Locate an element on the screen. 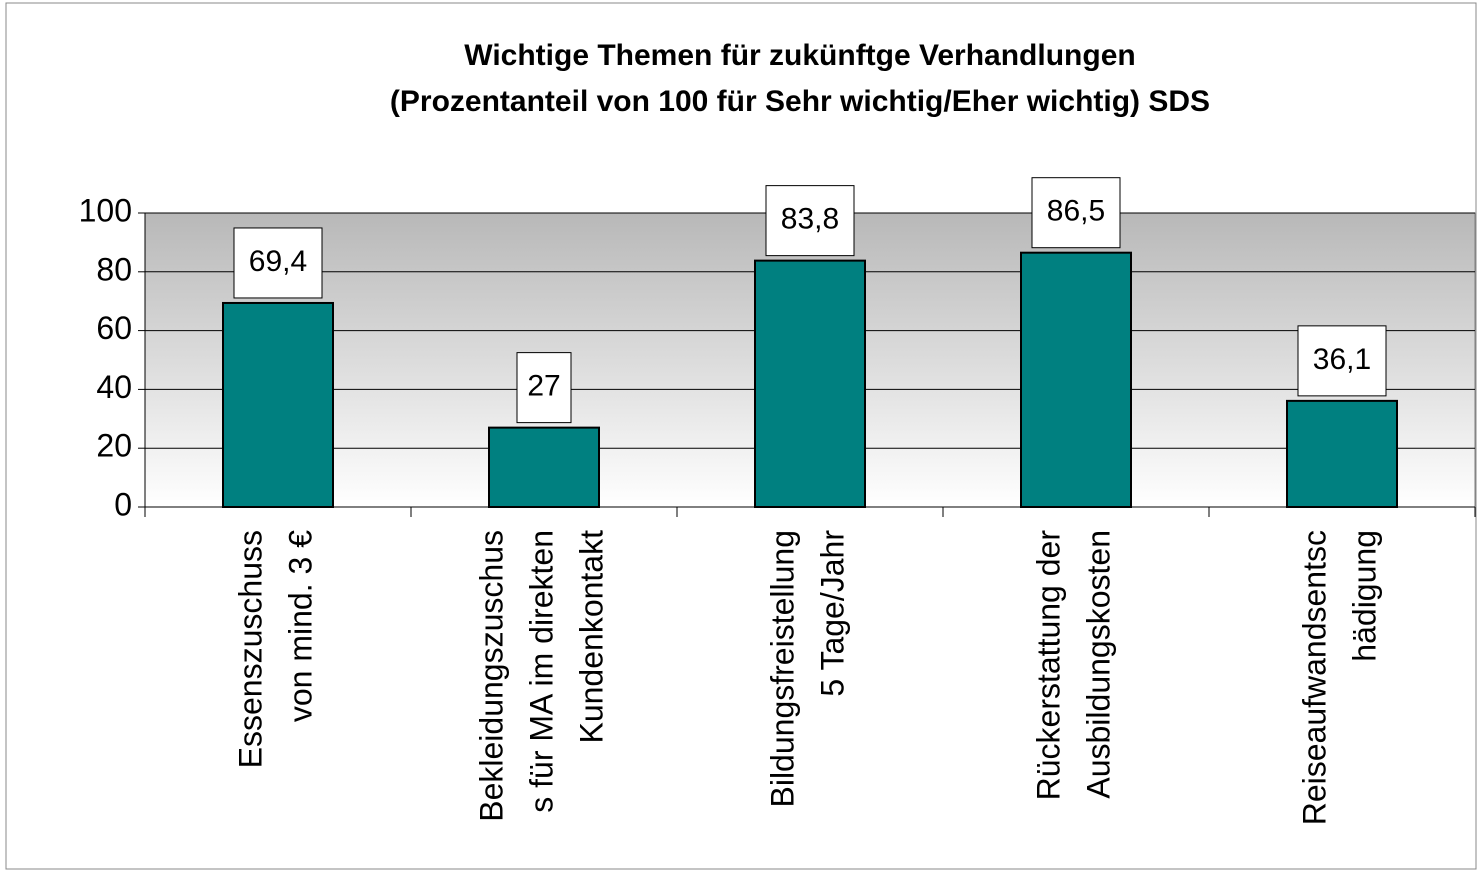 This screenshot has height=872, width=1479. x-tick-label: s für MA im direkten is located at coordinates (541, 671).